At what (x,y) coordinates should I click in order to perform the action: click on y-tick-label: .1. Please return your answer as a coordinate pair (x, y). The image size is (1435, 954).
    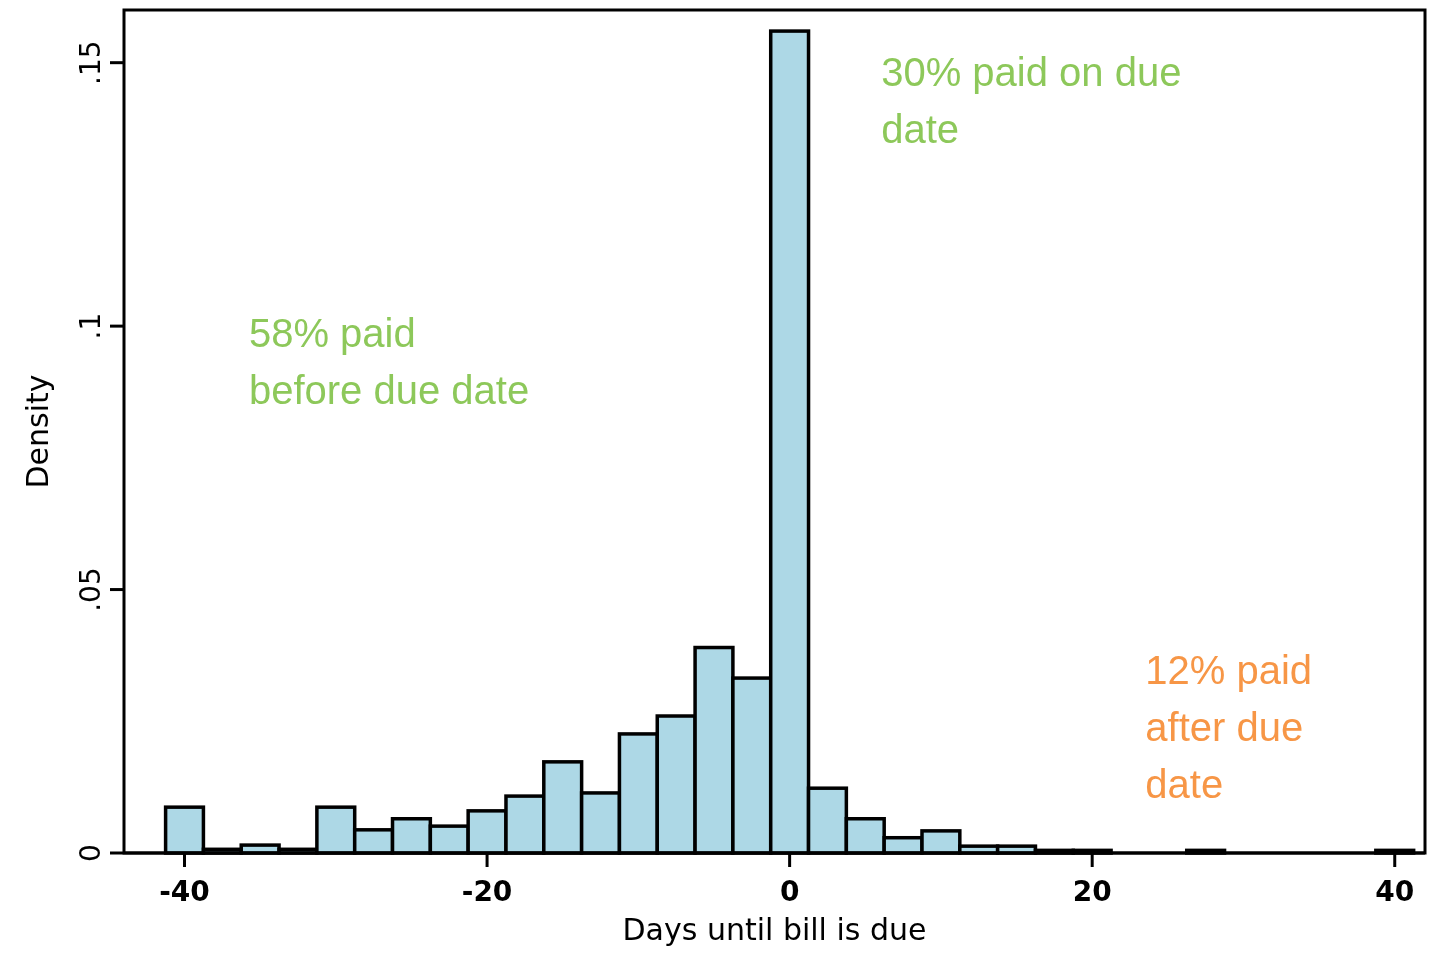
    Looking at the image, I should click on (90, 326).